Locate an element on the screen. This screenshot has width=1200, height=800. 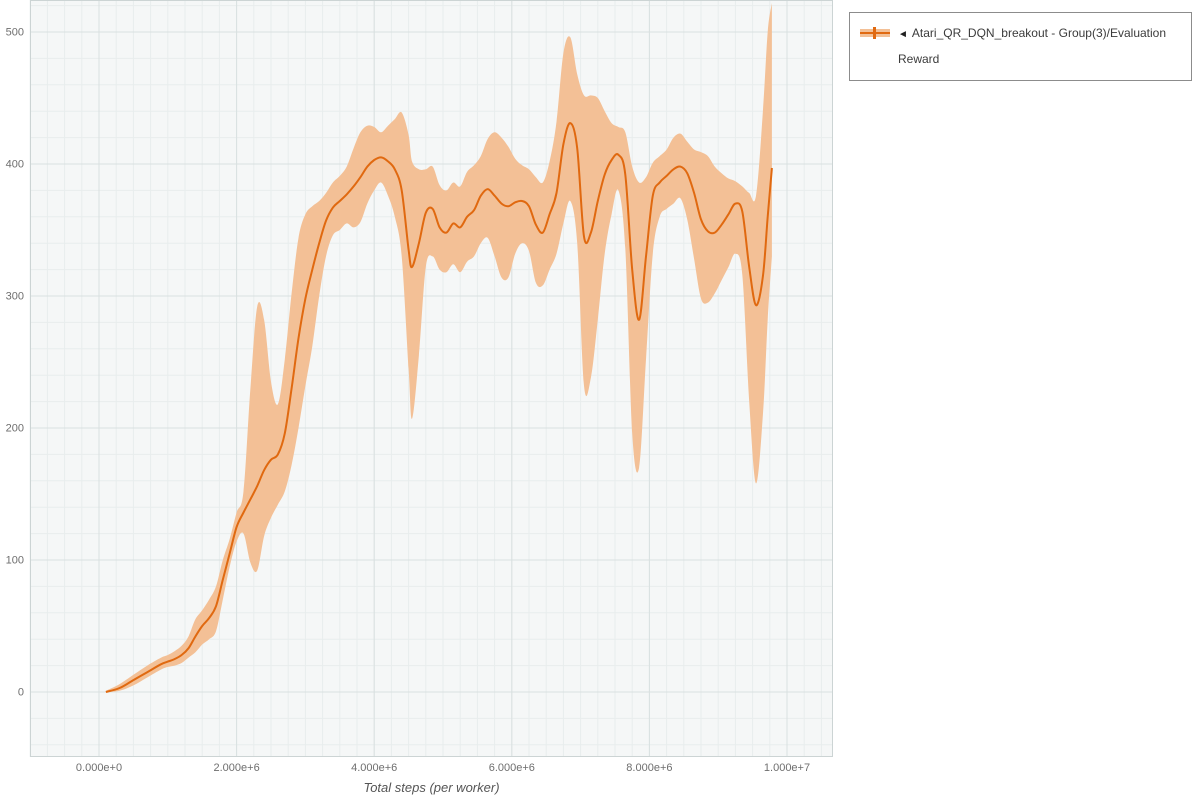
y-tick-label: 300 is located at coordinates (15, 297).